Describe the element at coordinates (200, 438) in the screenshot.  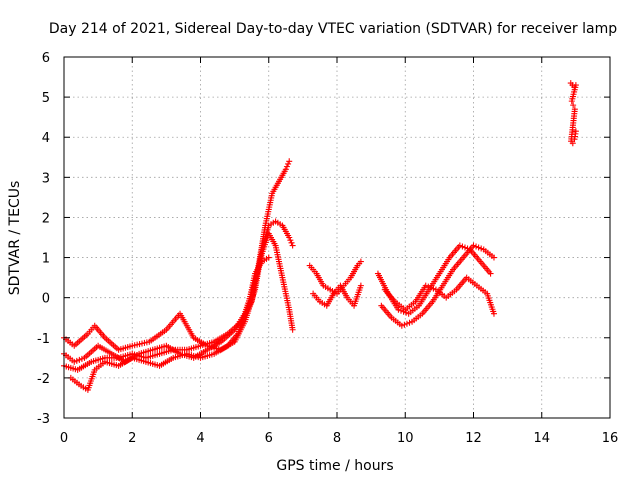
I see `x-tick-label: 4` at that location.